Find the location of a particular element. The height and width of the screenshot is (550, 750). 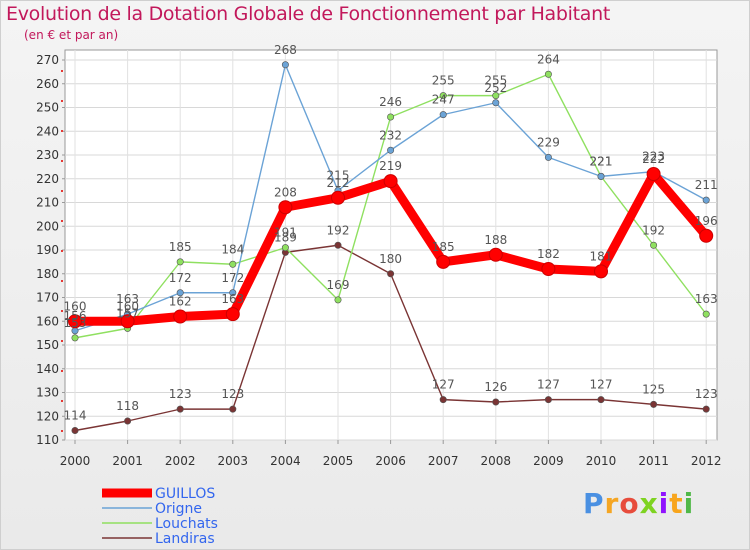

data-label-landiras: 192 is located at coordinates (338, 230).